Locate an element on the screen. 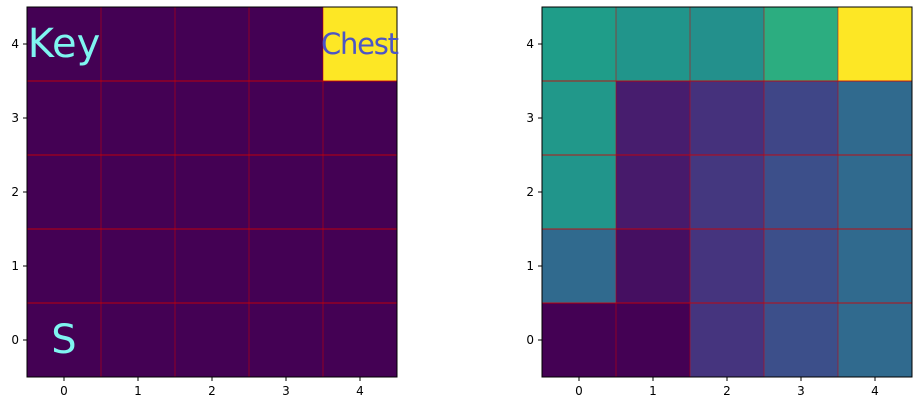 The image size is (922, 412). annotation-key: Key is located at coordinates (64, 44).